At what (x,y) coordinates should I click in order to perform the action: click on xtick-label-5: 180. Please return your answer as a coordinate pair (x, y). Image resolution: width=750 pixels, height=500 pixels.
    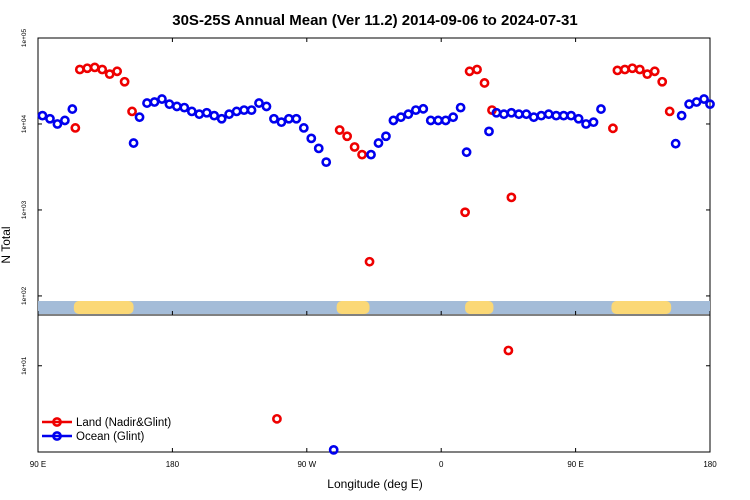
    Looking at the image, I should click on (710, 464).